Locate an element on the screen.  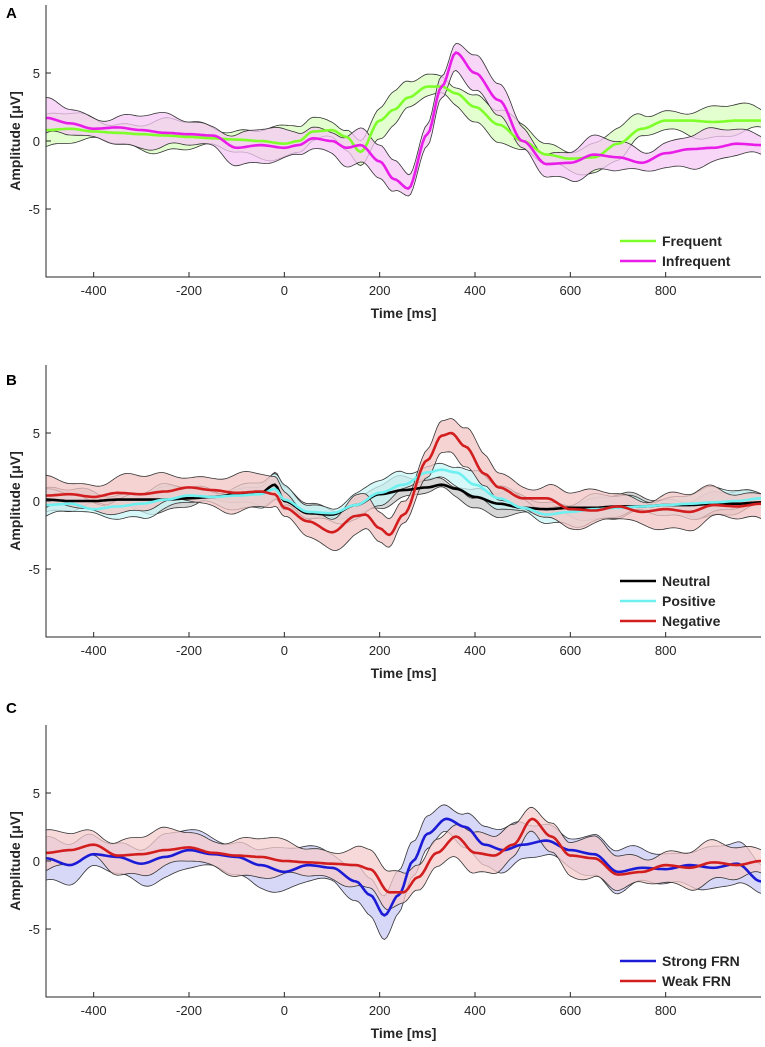
panel-letter: B is located at coordinates (11, 380).